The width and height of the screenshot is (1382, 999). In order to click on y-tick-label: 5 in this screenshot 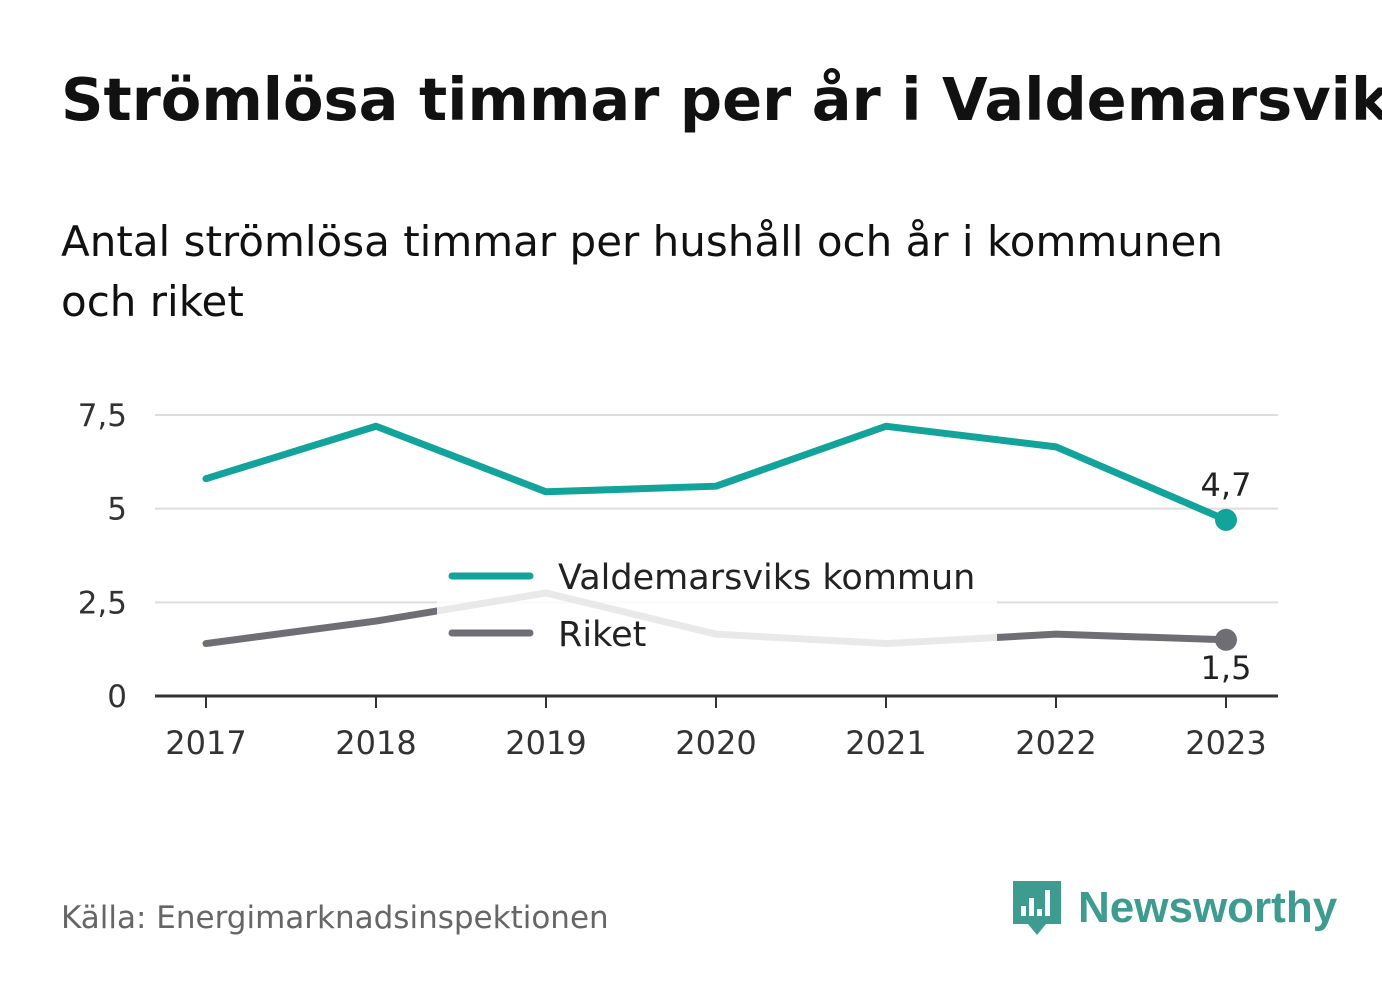, I will do `click(117, 510)`.